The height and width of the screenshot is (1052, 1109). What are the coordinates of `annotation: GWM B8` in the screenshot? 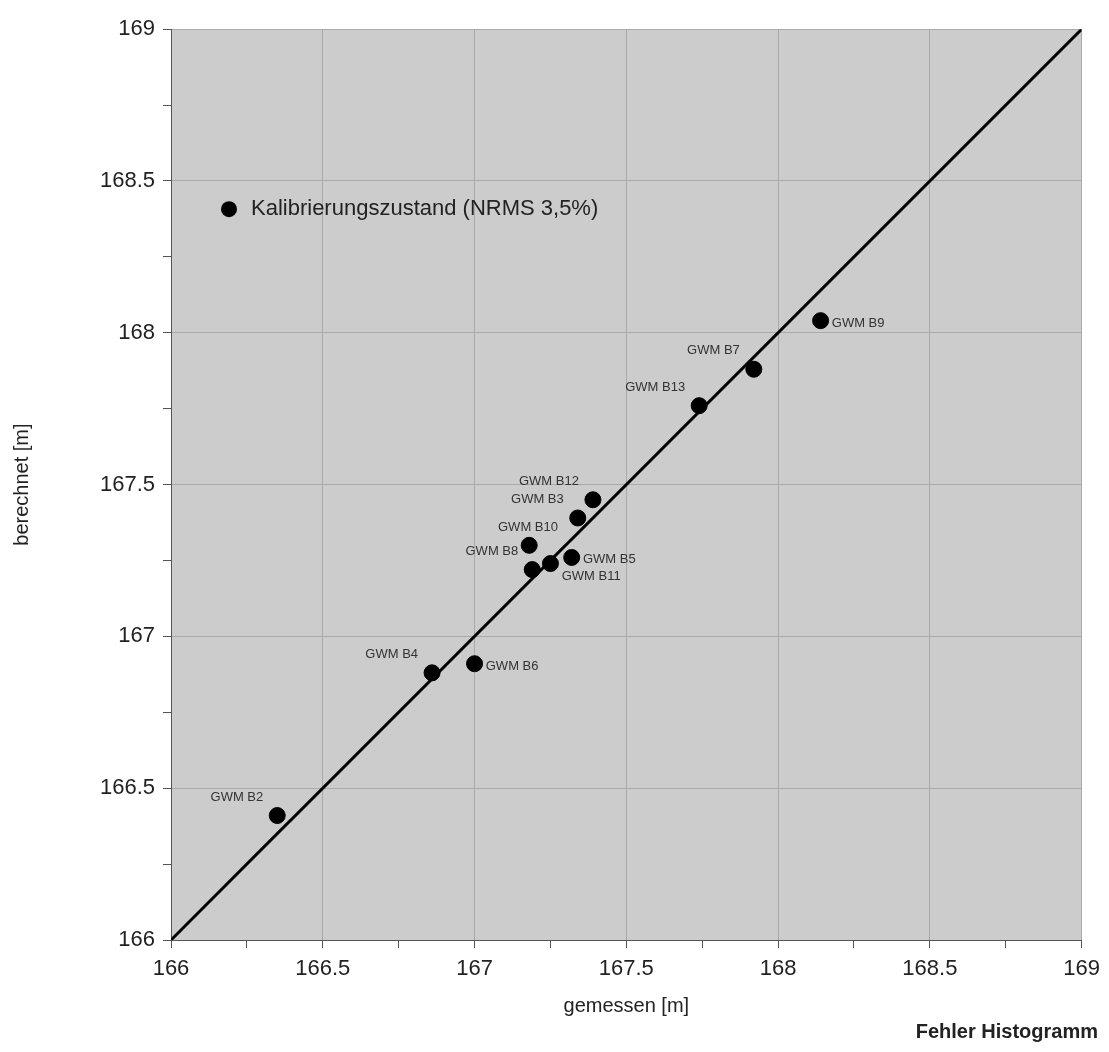 It's located at (492, 550).